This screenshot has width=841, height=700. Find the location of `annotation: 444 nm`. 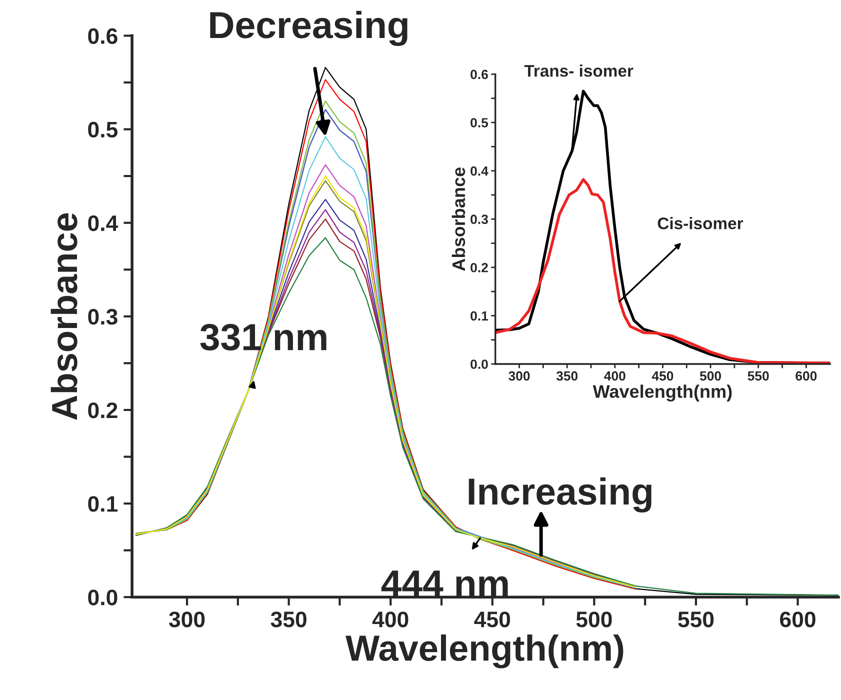

annotation: 444 nm is located at coordinates (444, 583).